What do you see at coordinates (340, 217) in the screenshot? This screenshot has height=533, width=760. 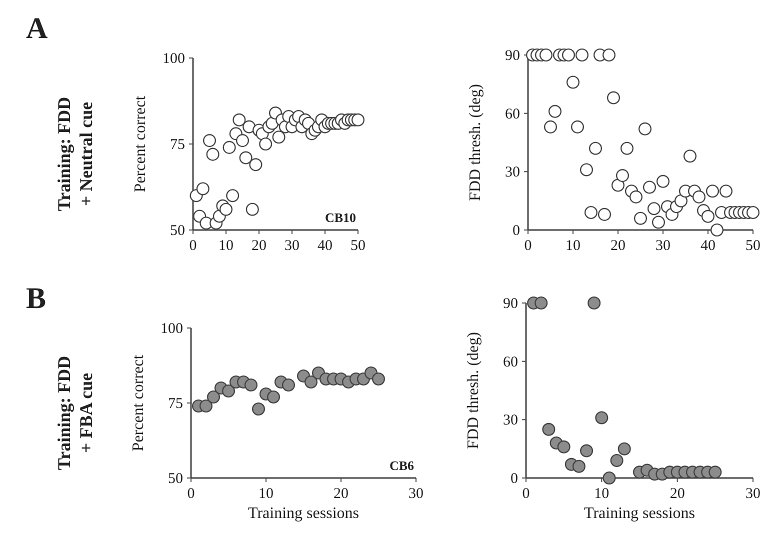 I see `annotation: CB10` at bounding box center [340, 217].